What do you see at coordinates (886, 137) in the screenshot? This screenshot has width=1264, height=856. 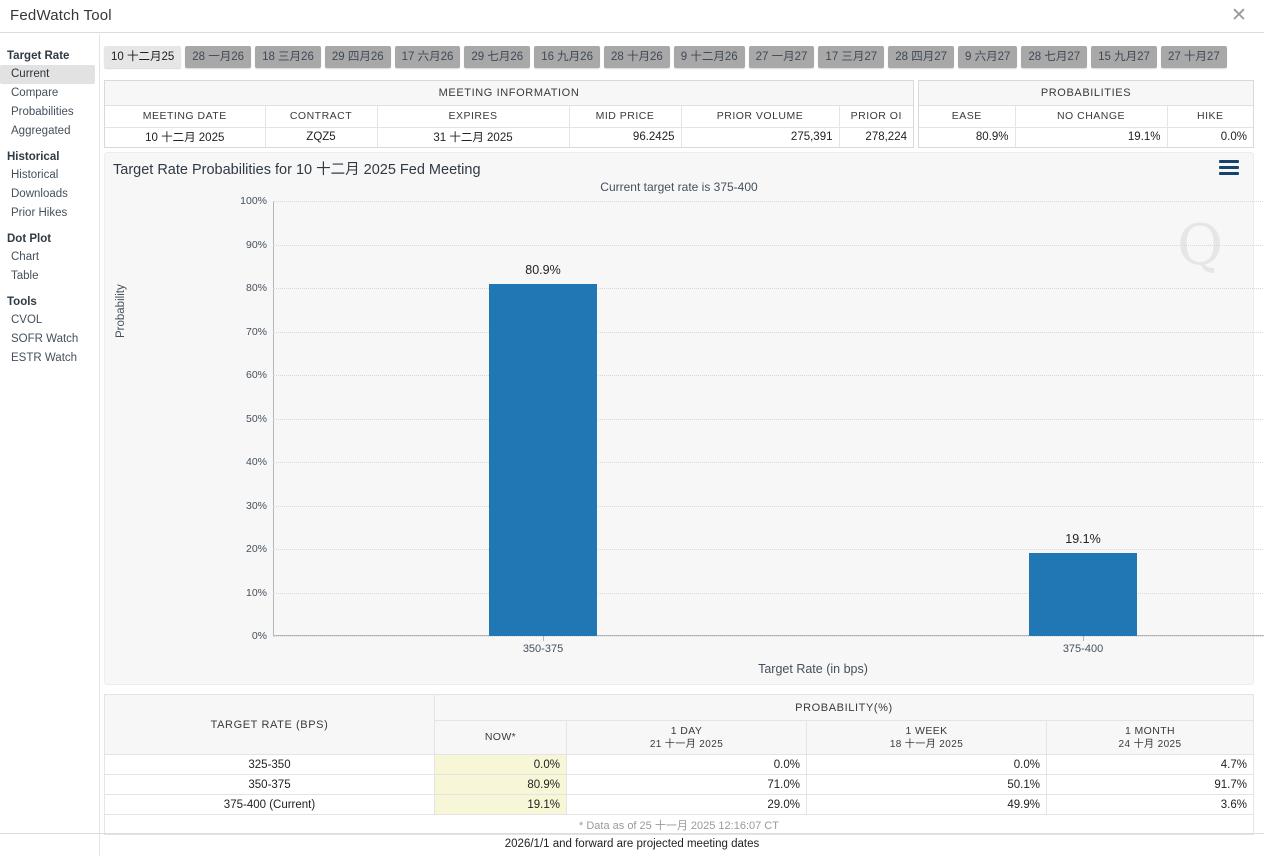 I see `cell-prior-oi: 278,224` at bounding box center [886, 137].